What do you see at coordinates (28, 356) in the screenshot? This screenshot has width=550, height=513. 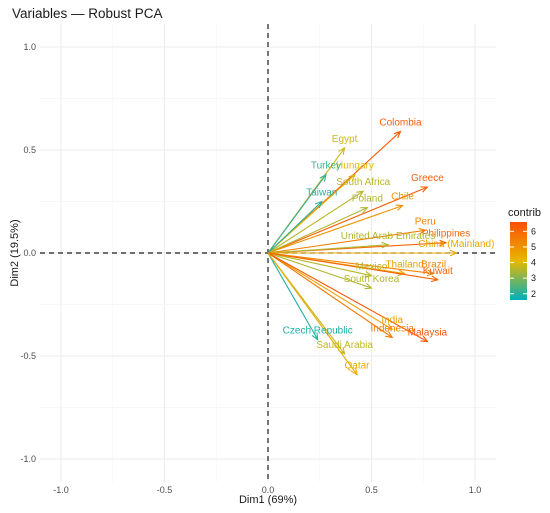 I see `y-tick-label: -0.5` at bounding box center [28, 356].